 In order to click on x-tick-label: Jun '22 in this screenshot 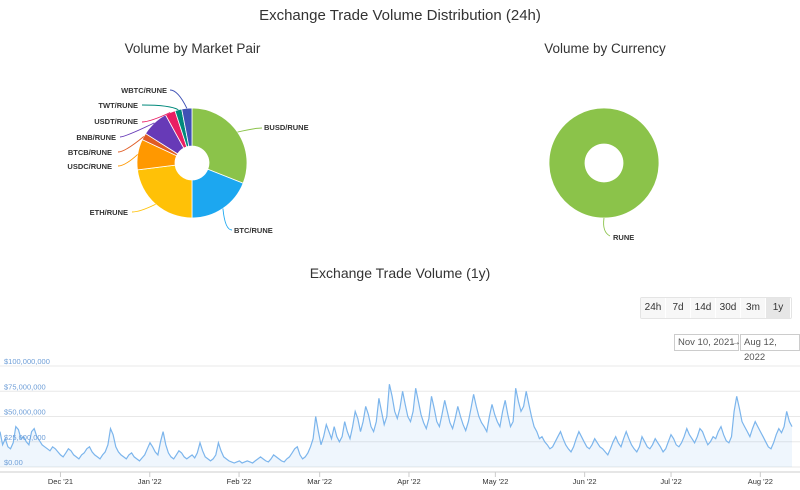, I will do `click(585, 481)`.